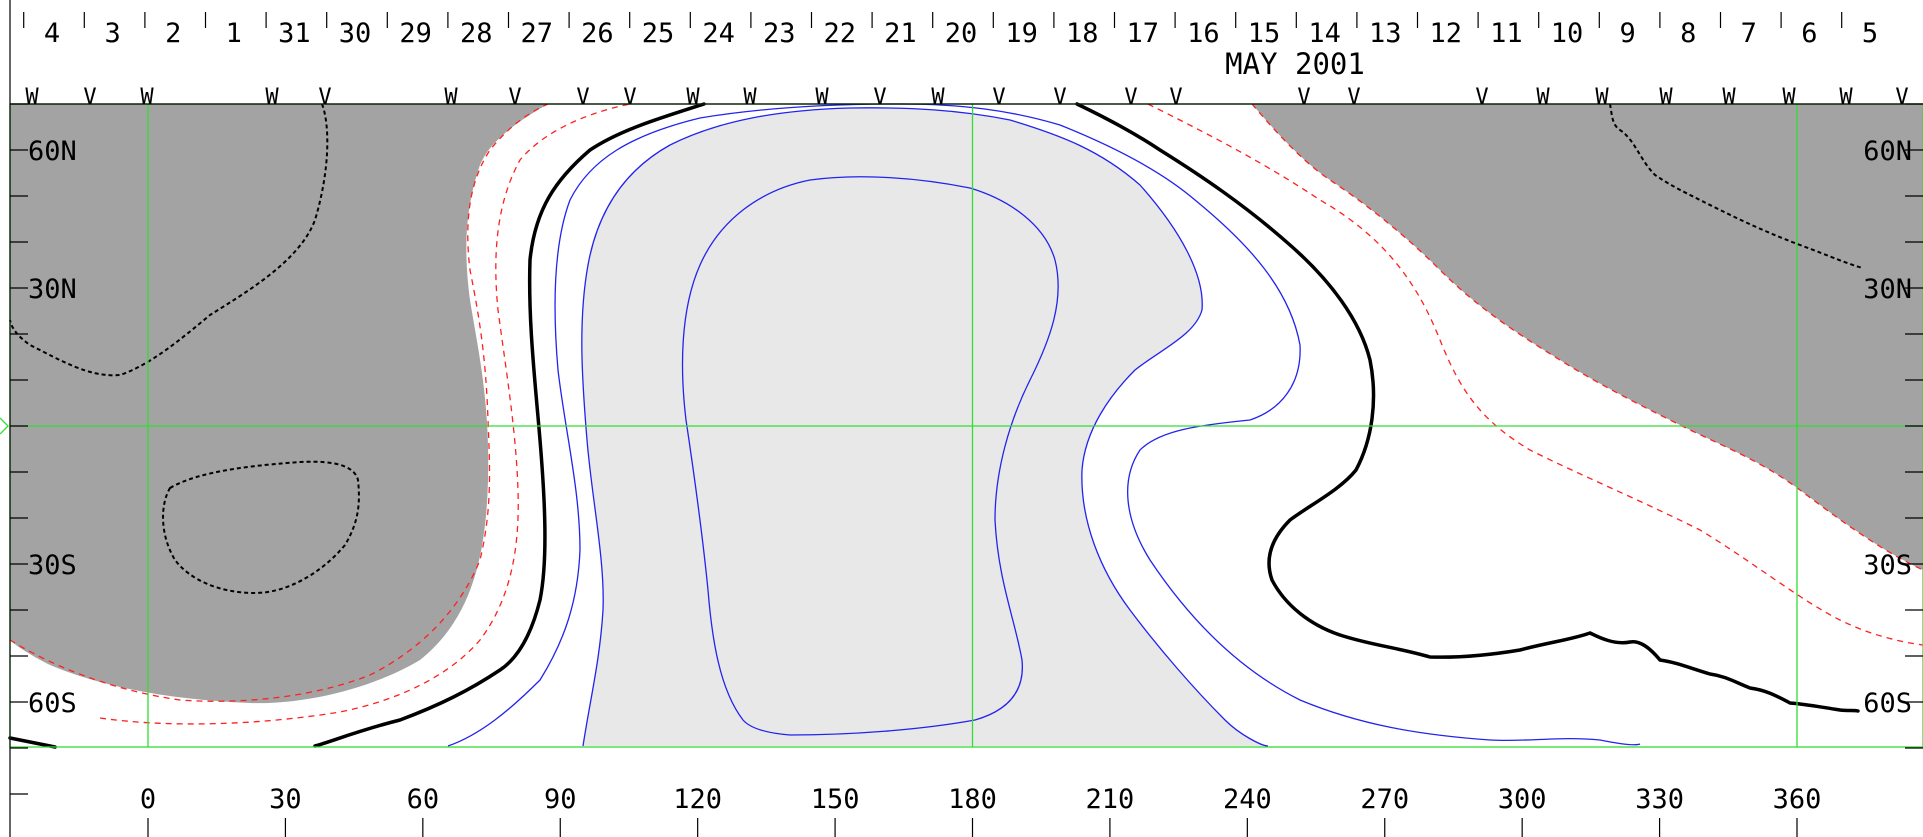  What do you see at coordinates (1797, 799) in the screenshot?
I see `lon-label: 360` at bounding box center [1797, 799].